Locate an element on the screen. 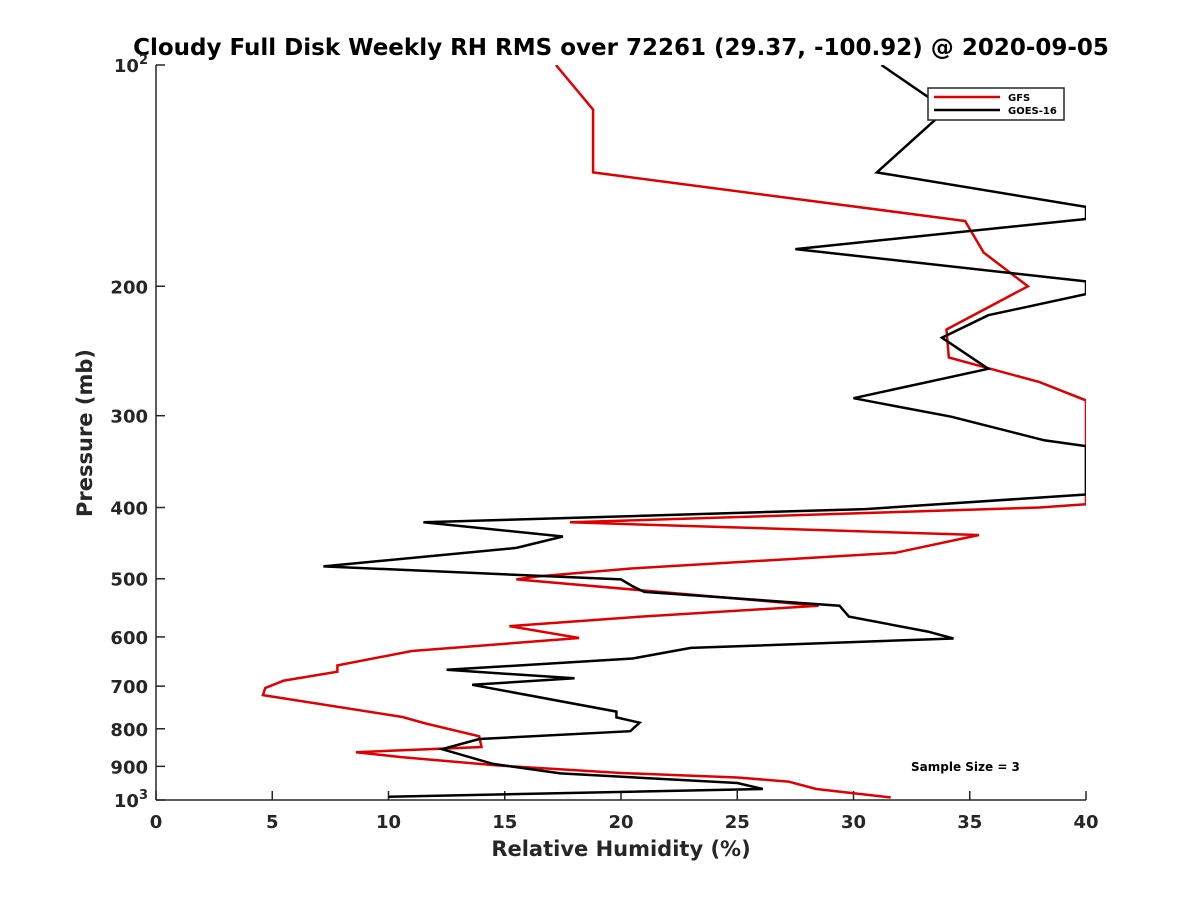 The image size is (1200, 900). y-tick-label: 300 is located at coordinates (129, 417).